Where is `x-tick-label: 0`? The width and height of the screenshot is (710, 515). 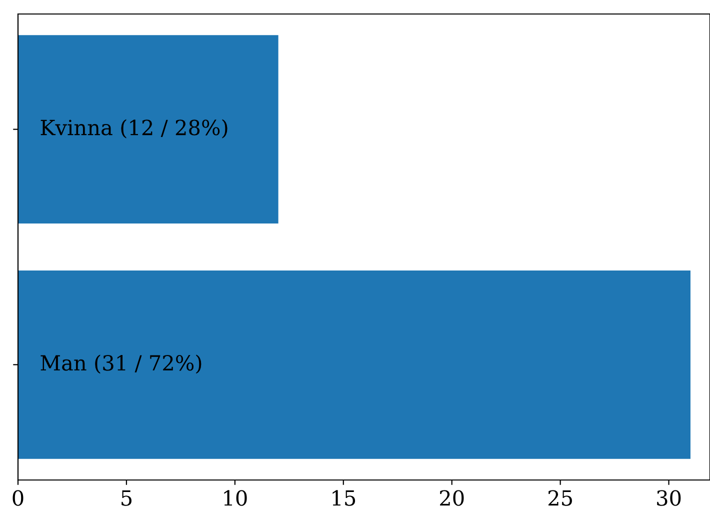 x-tick-label: 0 is located at coordinates (18, 498).